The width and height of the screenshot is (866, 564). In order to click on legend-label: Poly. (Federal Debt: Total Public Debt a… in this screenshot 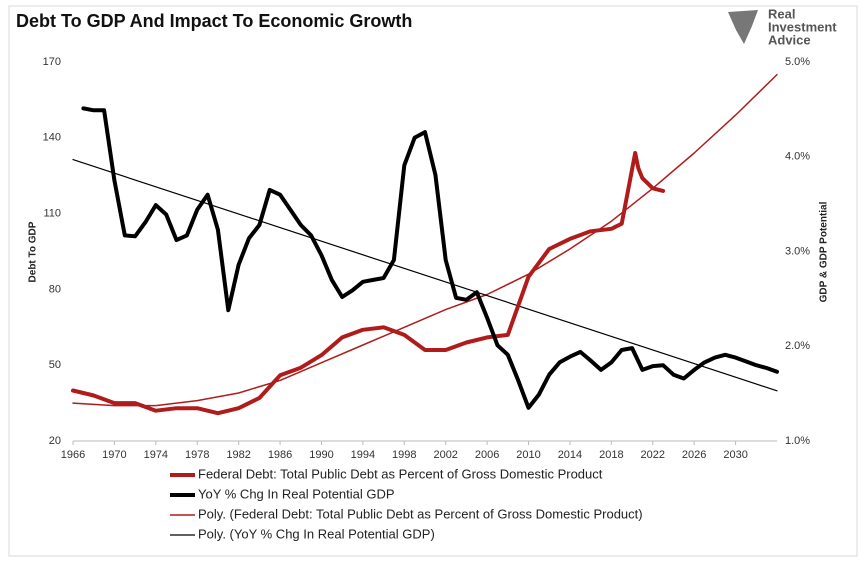, I will do `click(420, 513)`.